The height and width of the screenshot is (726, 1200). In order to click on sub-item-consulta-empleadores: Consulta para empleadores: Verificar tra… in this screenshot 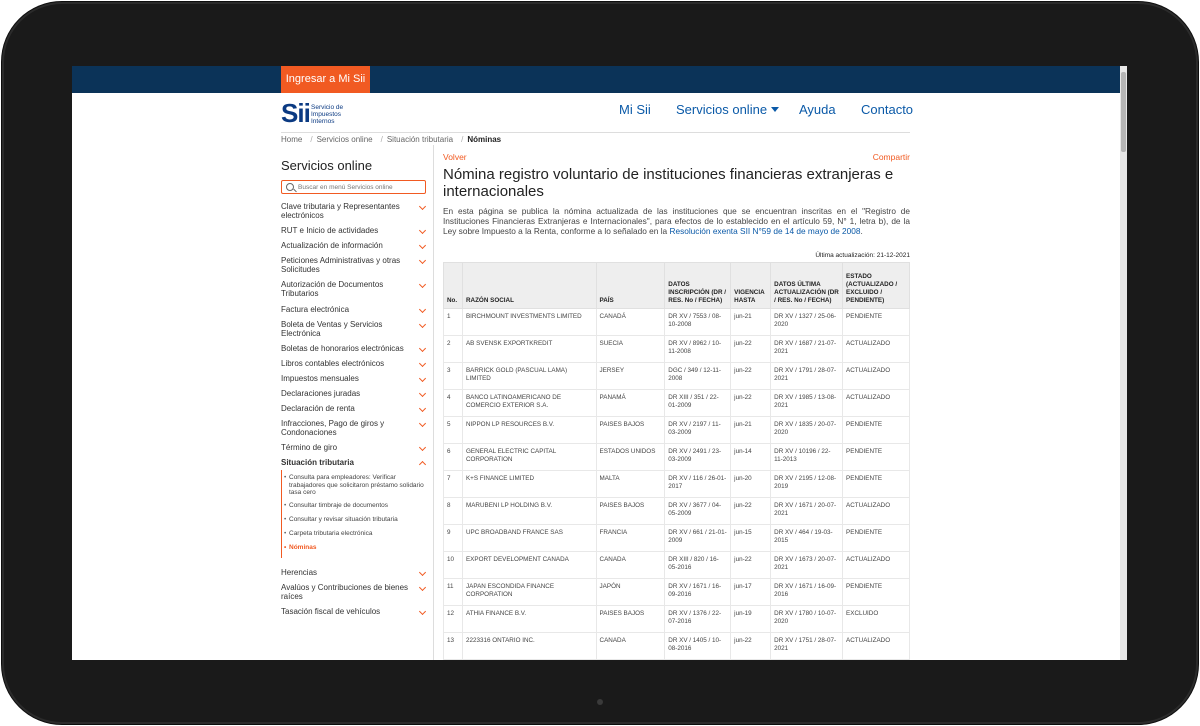, I will do `click(354, 485)`.